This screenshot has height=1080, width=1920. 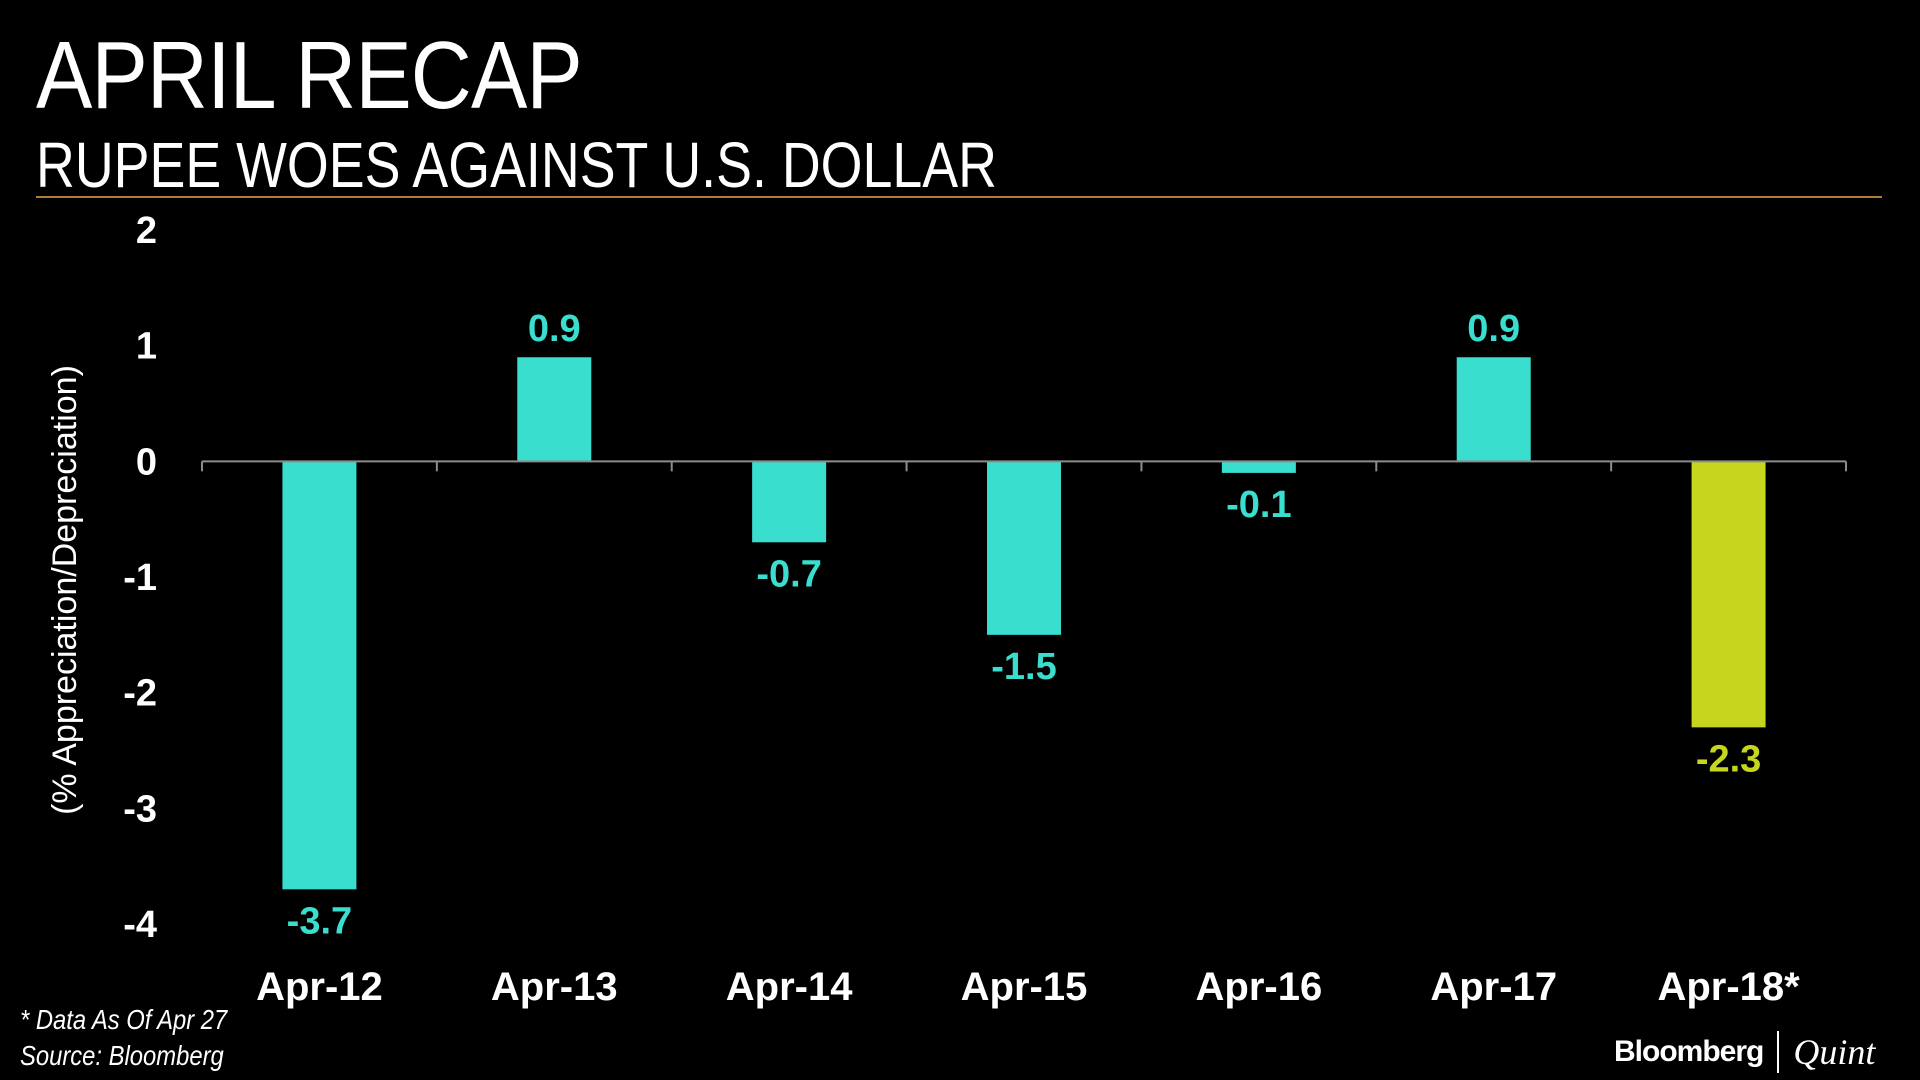 I want to click on brand-logo: Bloomberg Quint, so click(x=1744, y=1052).